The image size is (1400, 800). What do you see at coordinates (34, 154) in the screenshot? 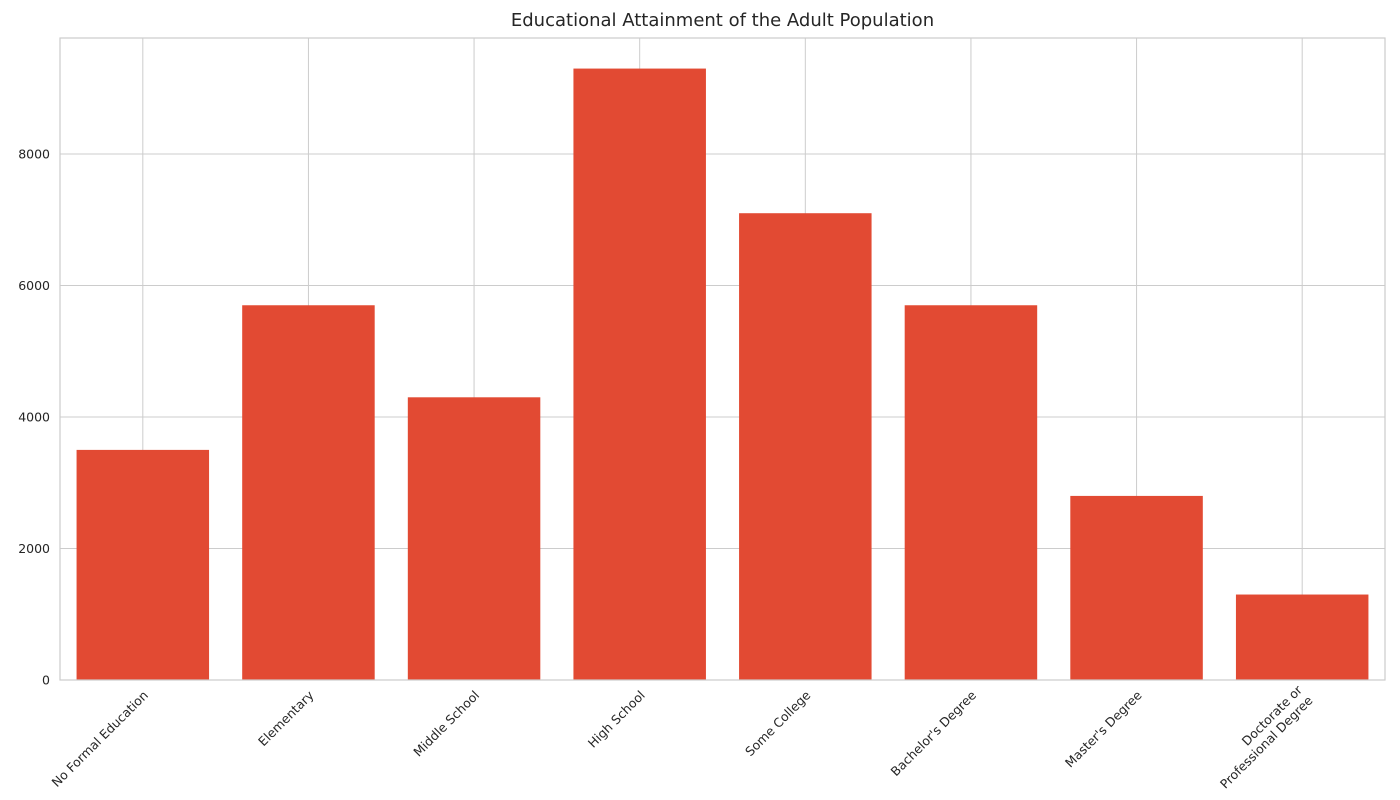
I see `y-tick-label: 8000` at bounding box center [34, 154].